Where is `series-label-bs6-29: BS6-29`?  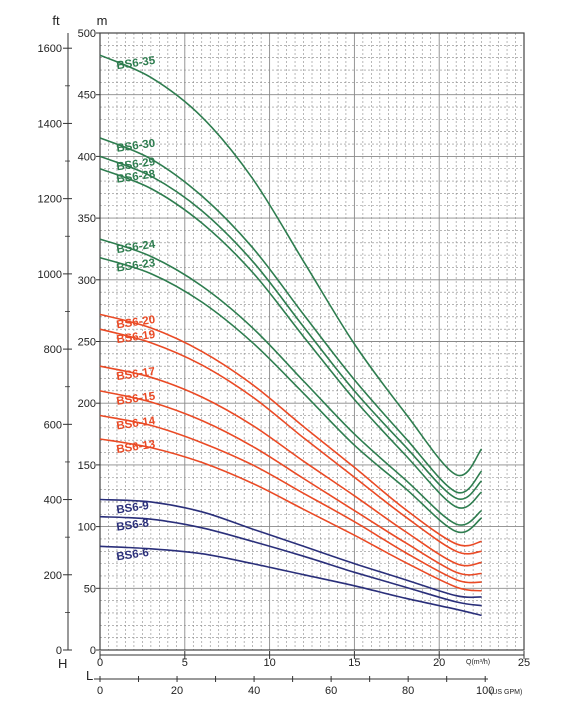
series-label-bs6-29: BS6-29 is located at coordinates (136, 164).